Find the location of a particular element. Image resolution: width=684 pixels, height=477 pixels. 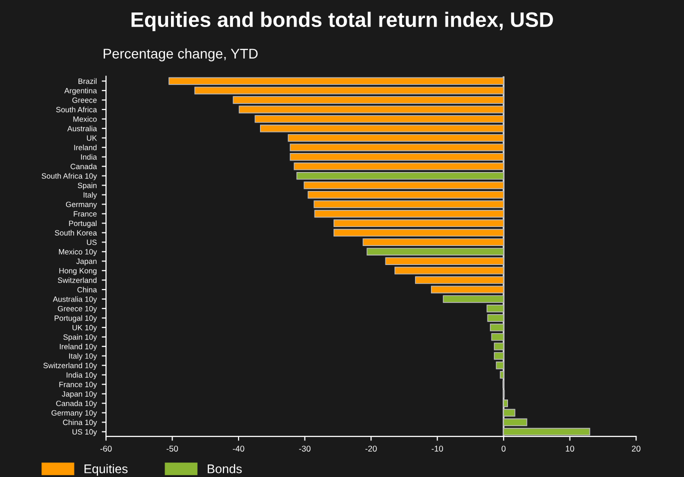

legend-label: Equities is located at coordinates (106, 470).